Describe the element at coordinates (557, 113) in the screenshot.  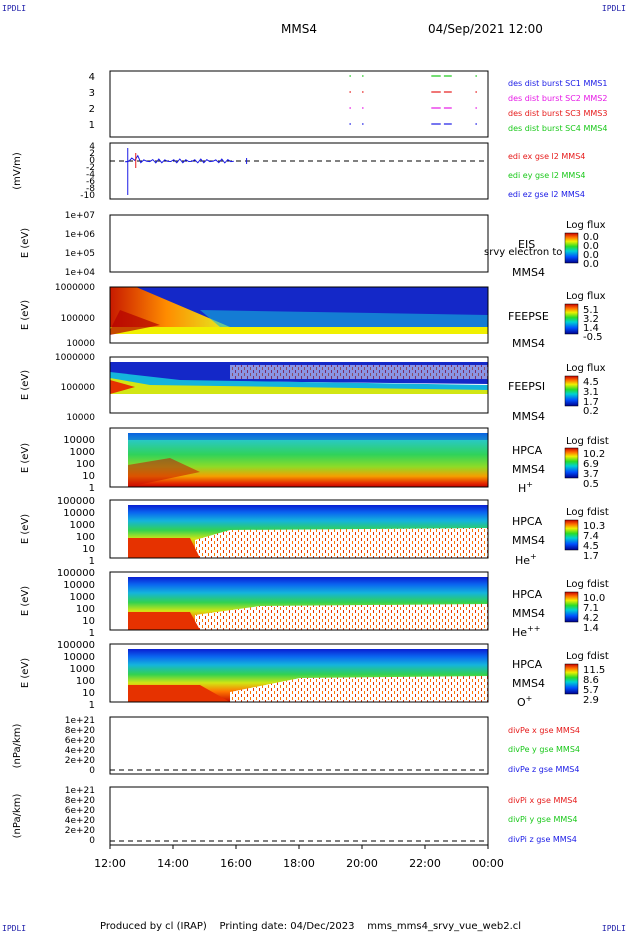
I see `legend-sc3: des dist burst SC3 MMS3` at that location.